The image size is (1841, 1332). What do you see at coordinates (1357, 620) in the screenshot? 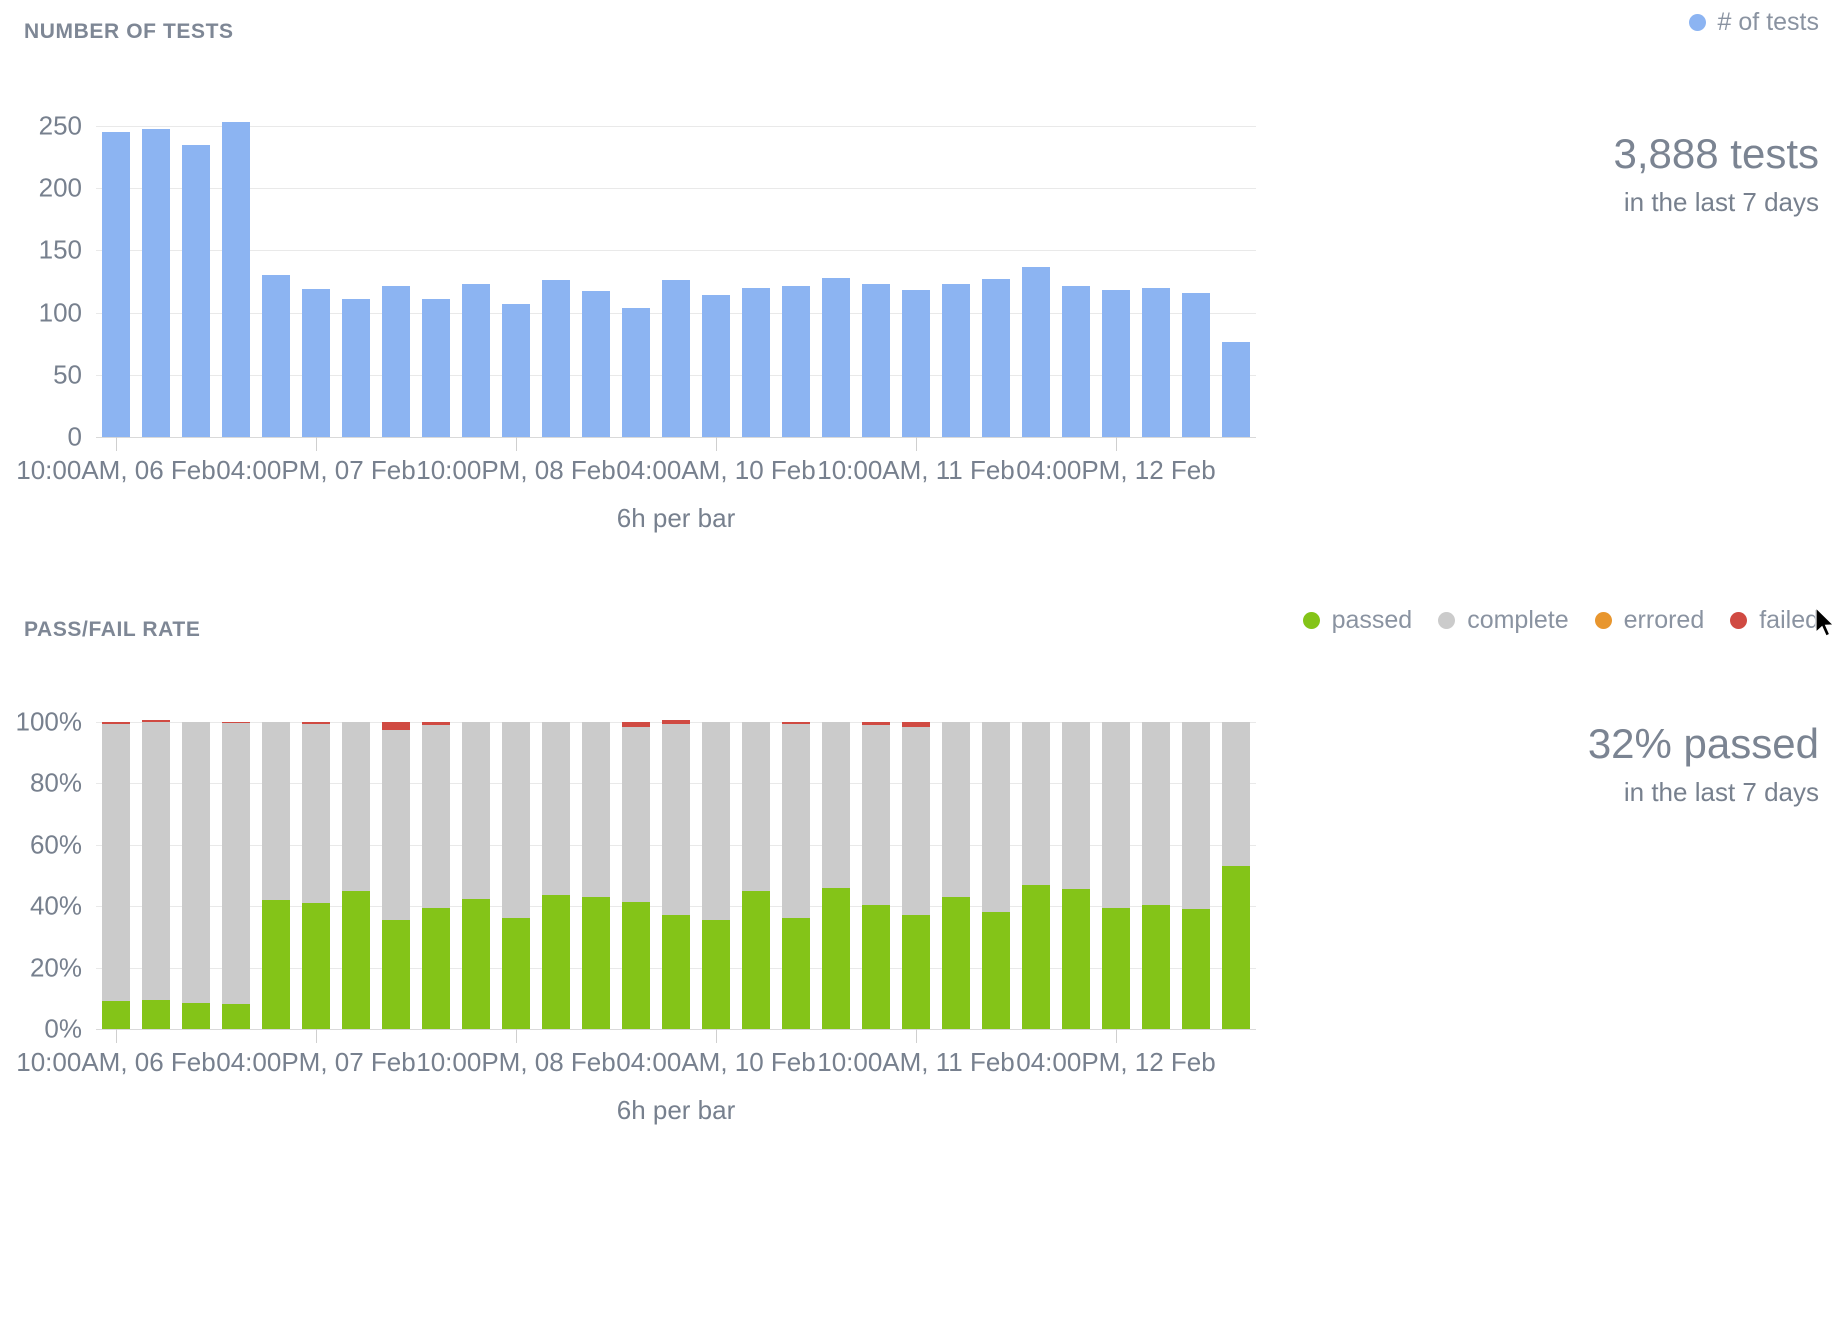
I see `legend-item-passed: passed` at bounding box center [1357, 620].